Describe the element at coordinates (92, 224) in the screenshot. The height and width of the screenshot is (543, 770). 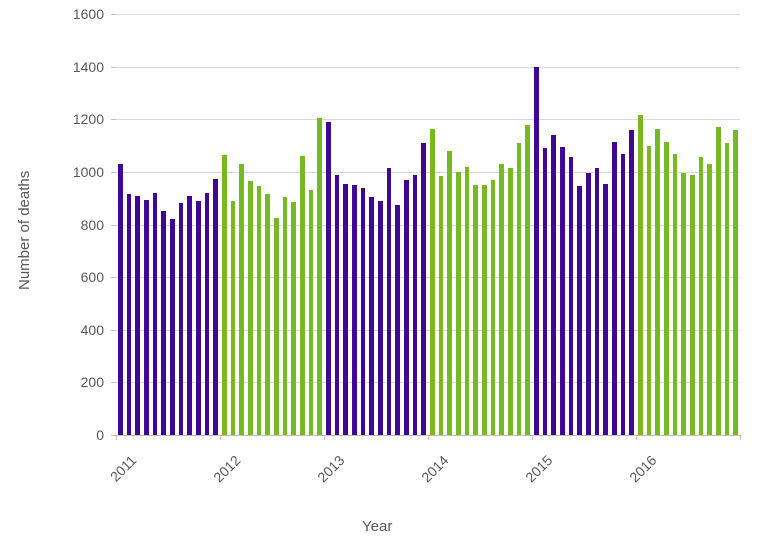
I see `y-axis-tick-label: 800` at that location.